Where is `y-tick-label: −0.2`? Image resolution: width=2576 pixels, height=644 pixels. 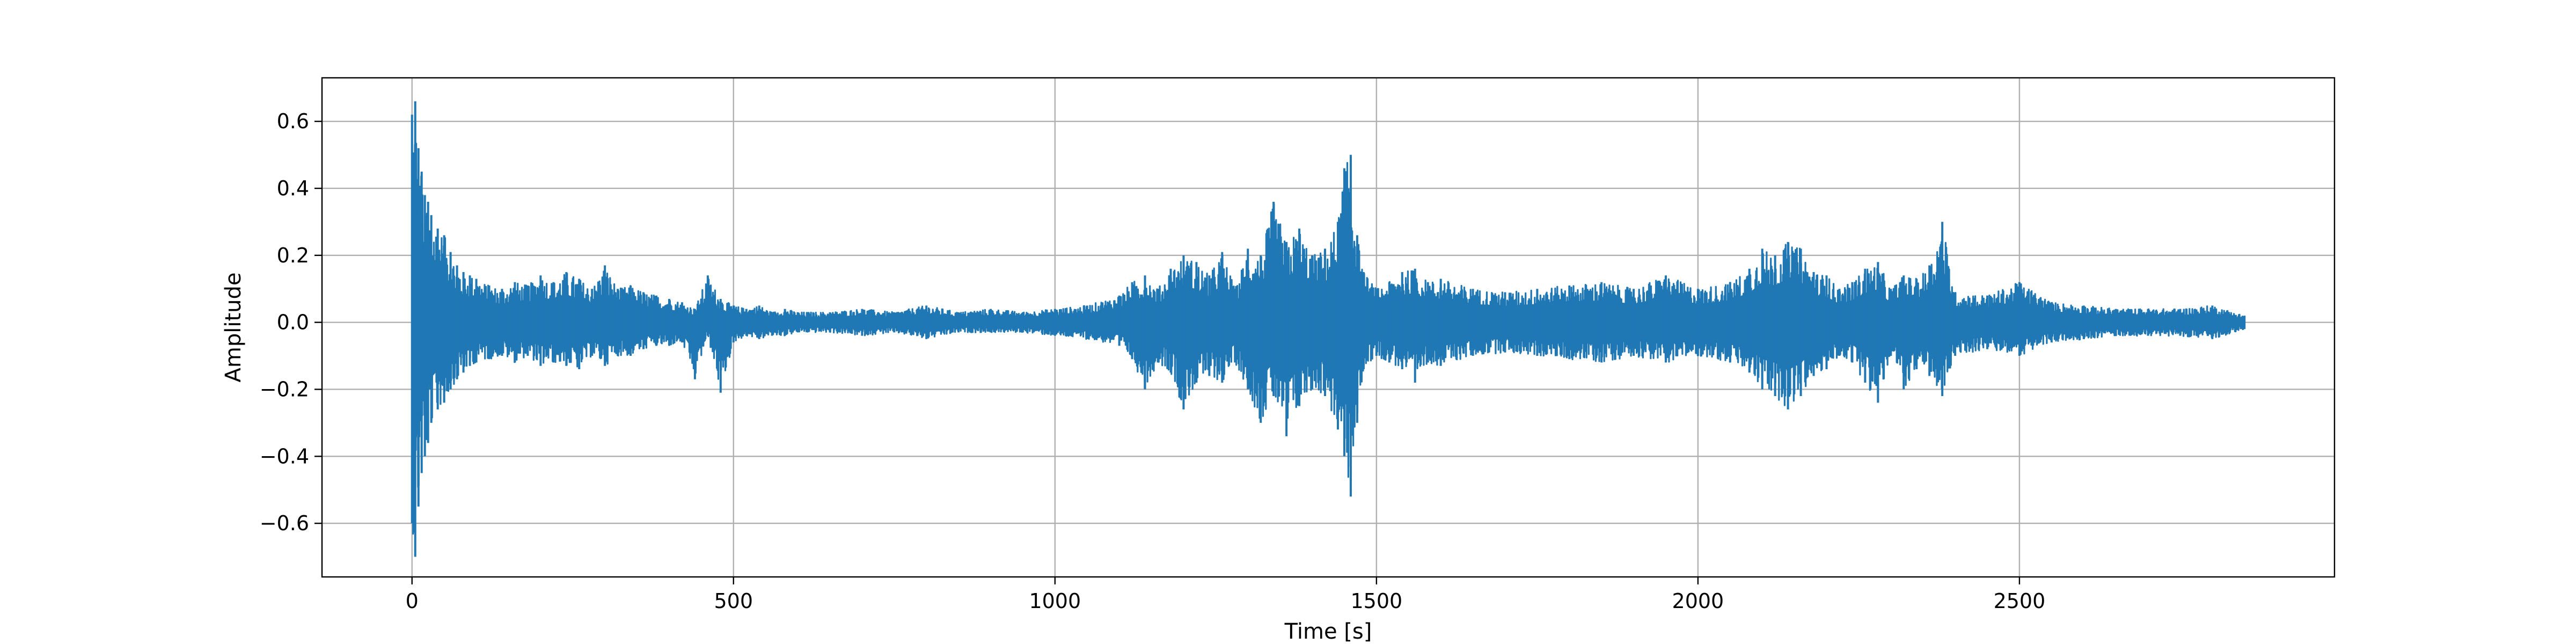
y-tick-label: −0.2 is located at coordinates (284, 389).